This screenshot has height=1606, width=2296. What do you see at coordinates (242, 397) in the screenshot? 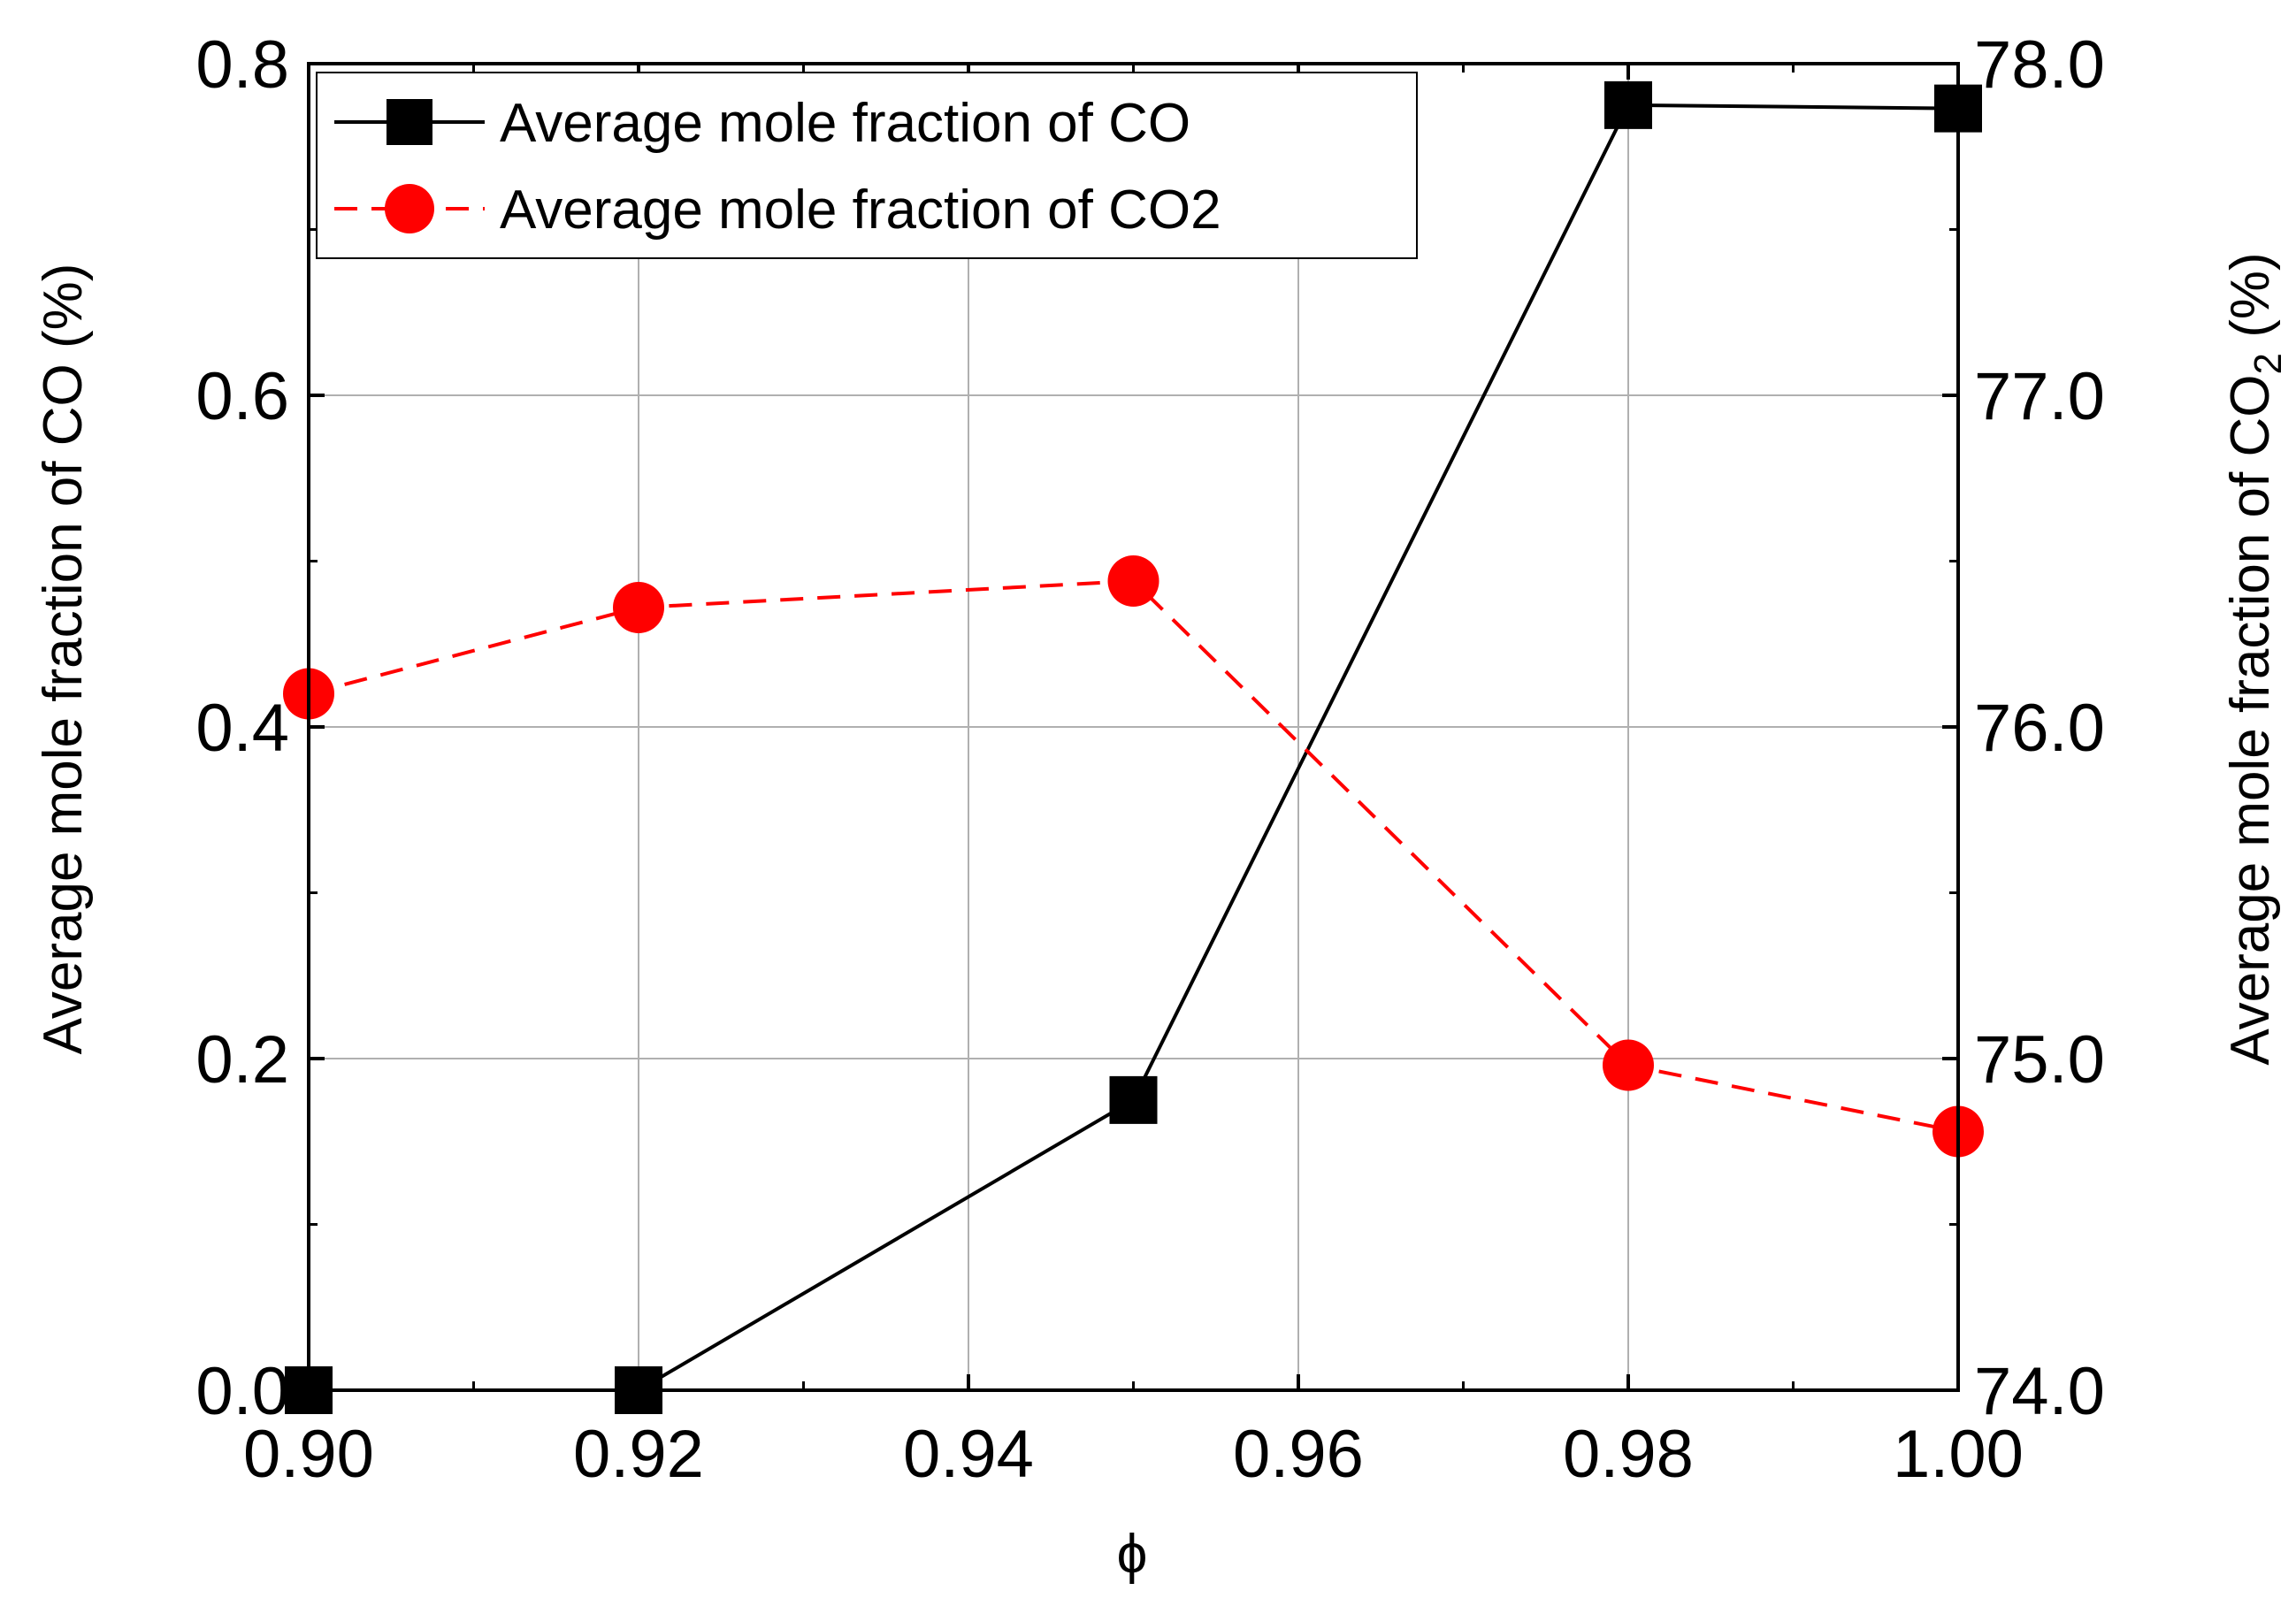
I see `y-tick-label: 0.6` at bounding box center [242, 397].